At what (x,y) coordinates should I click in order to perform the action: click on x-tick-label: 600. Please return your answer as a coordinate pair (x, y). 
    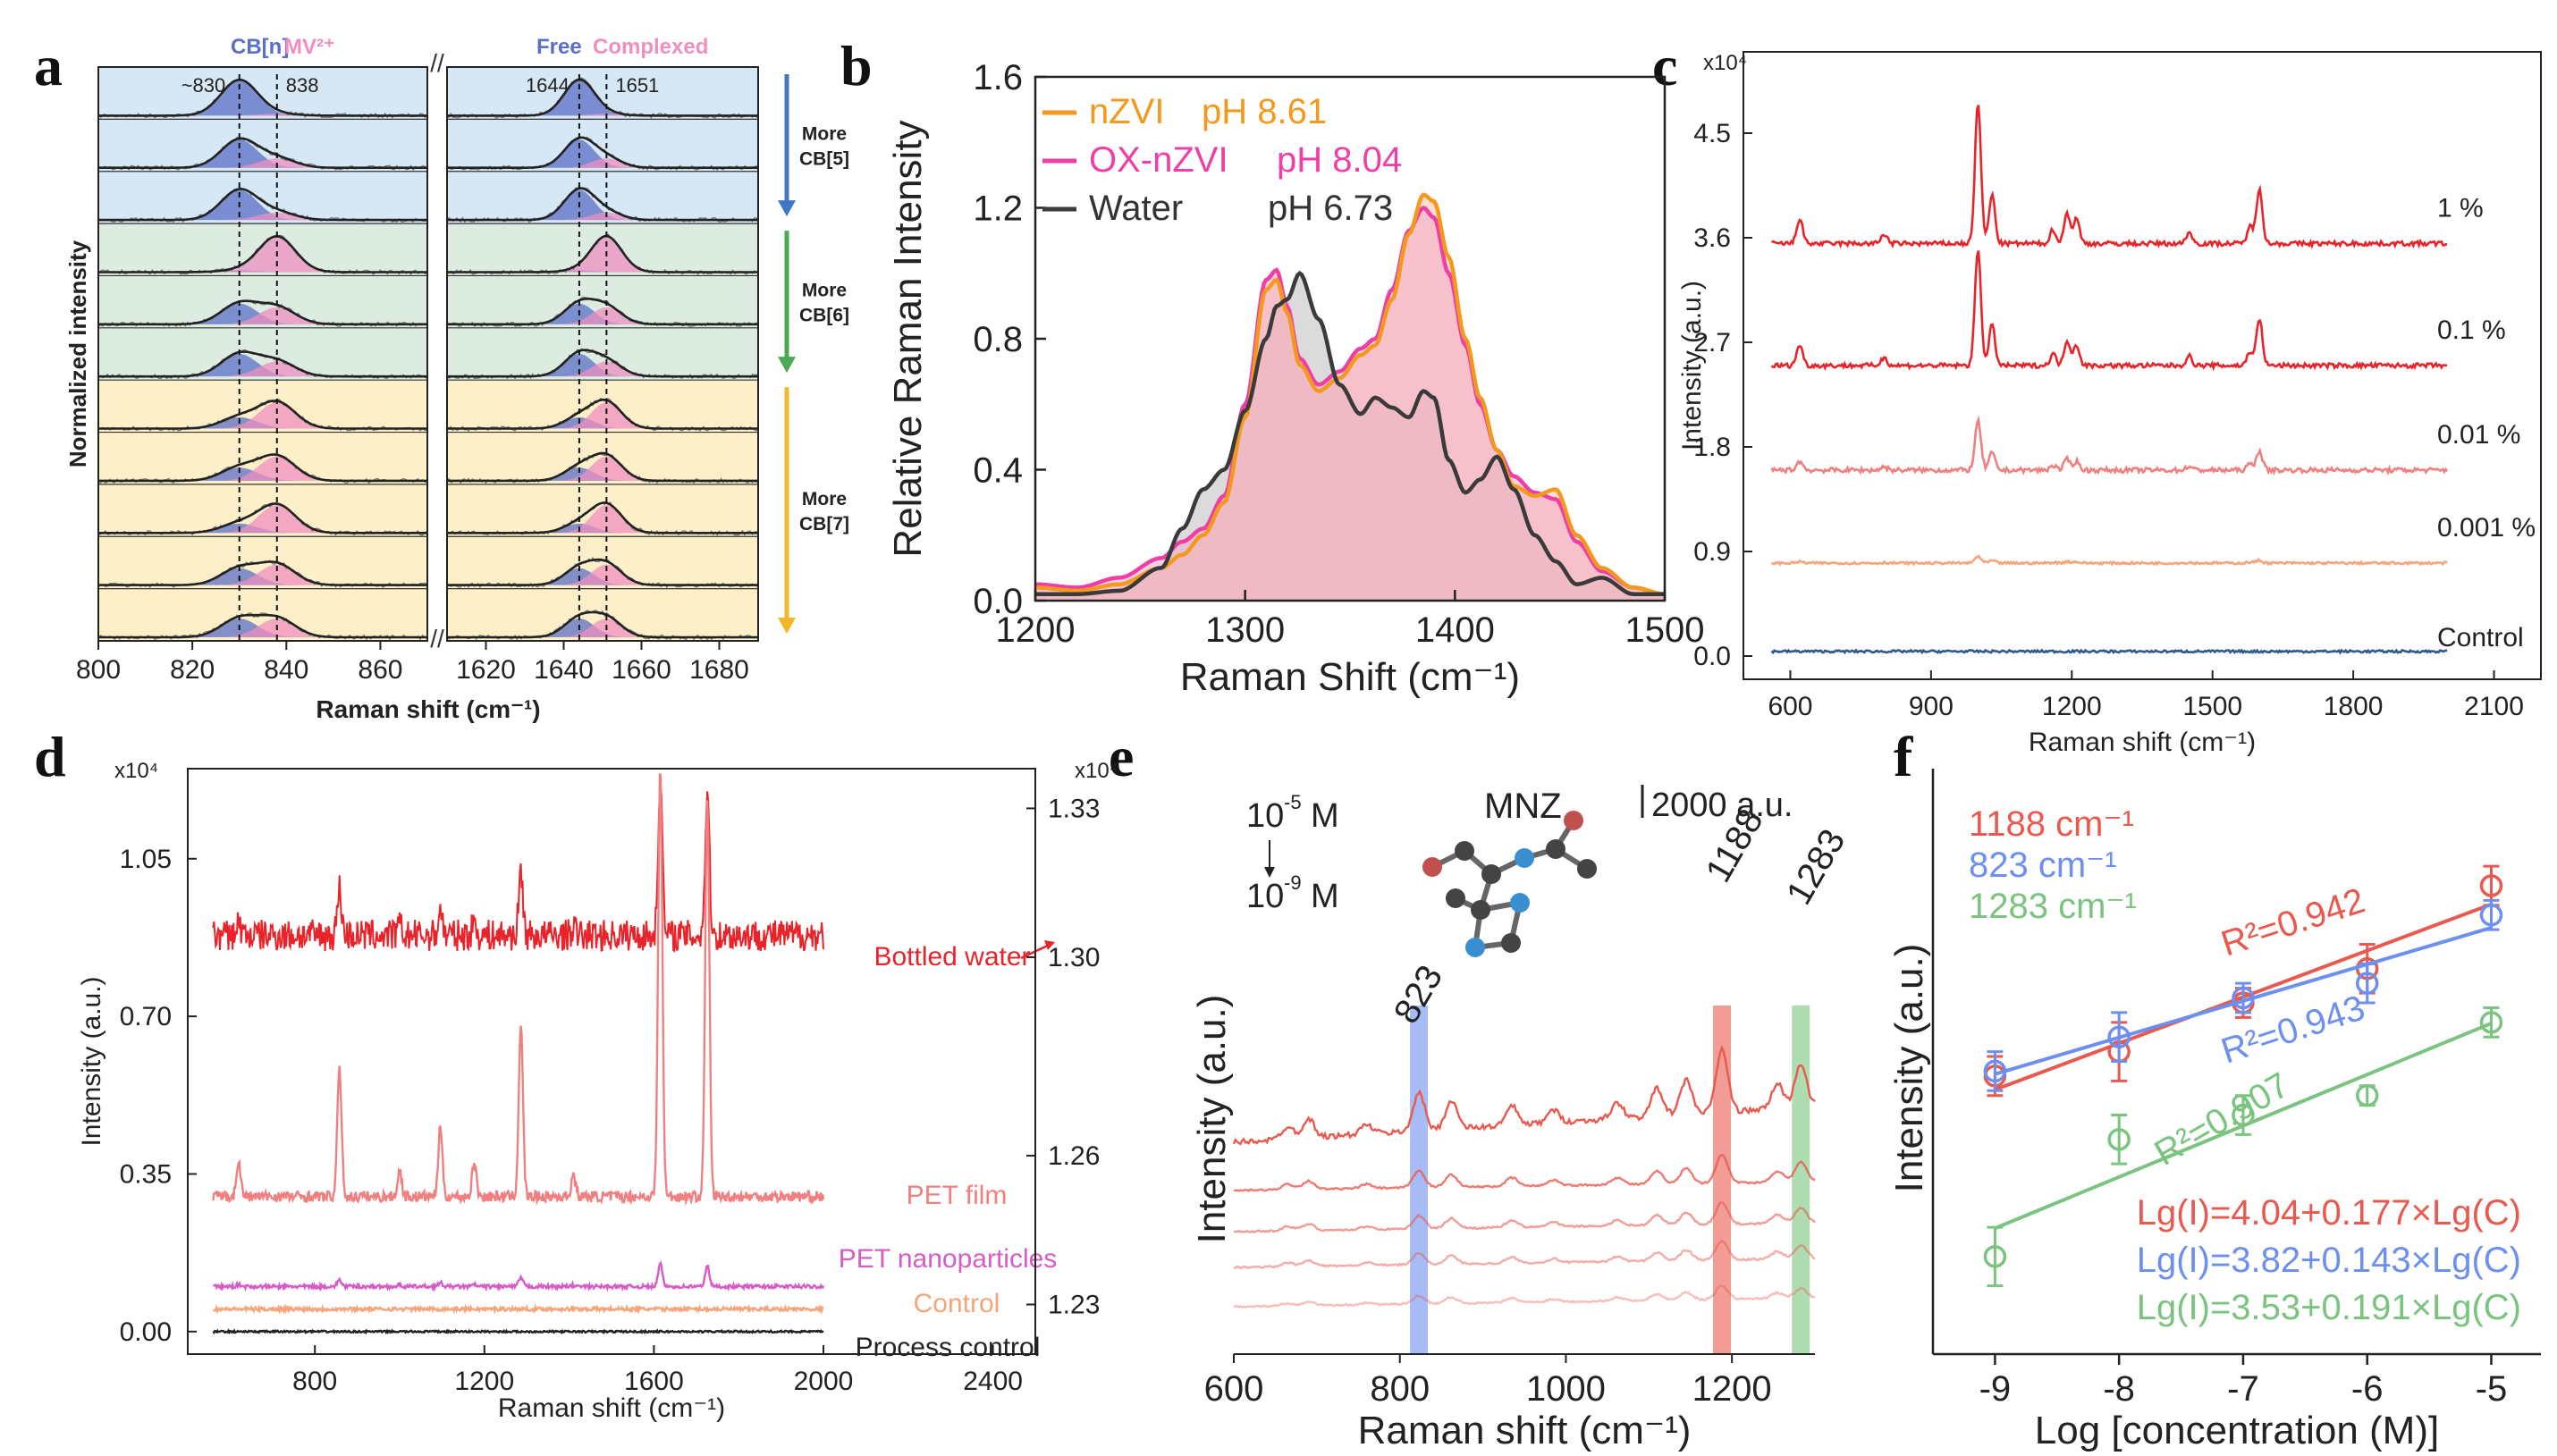
    Looking at the image, I should click on (1234, 1389).